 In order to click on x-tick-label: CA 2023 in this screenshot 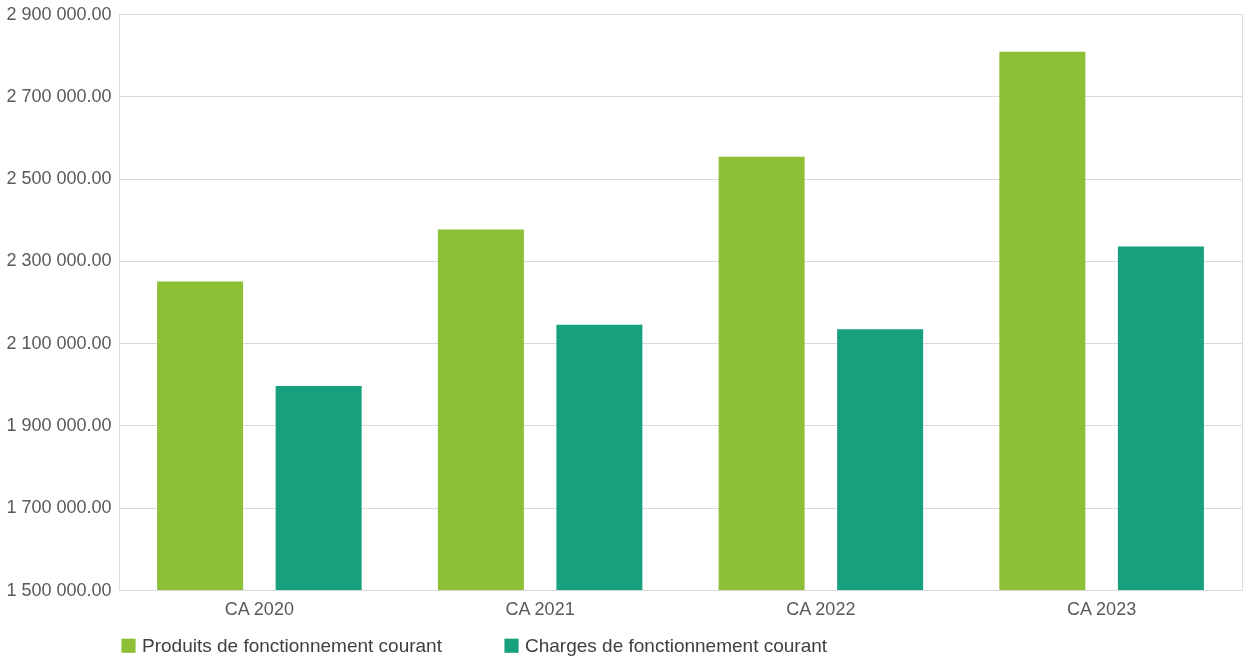, I will do `click(1102, 608)`.